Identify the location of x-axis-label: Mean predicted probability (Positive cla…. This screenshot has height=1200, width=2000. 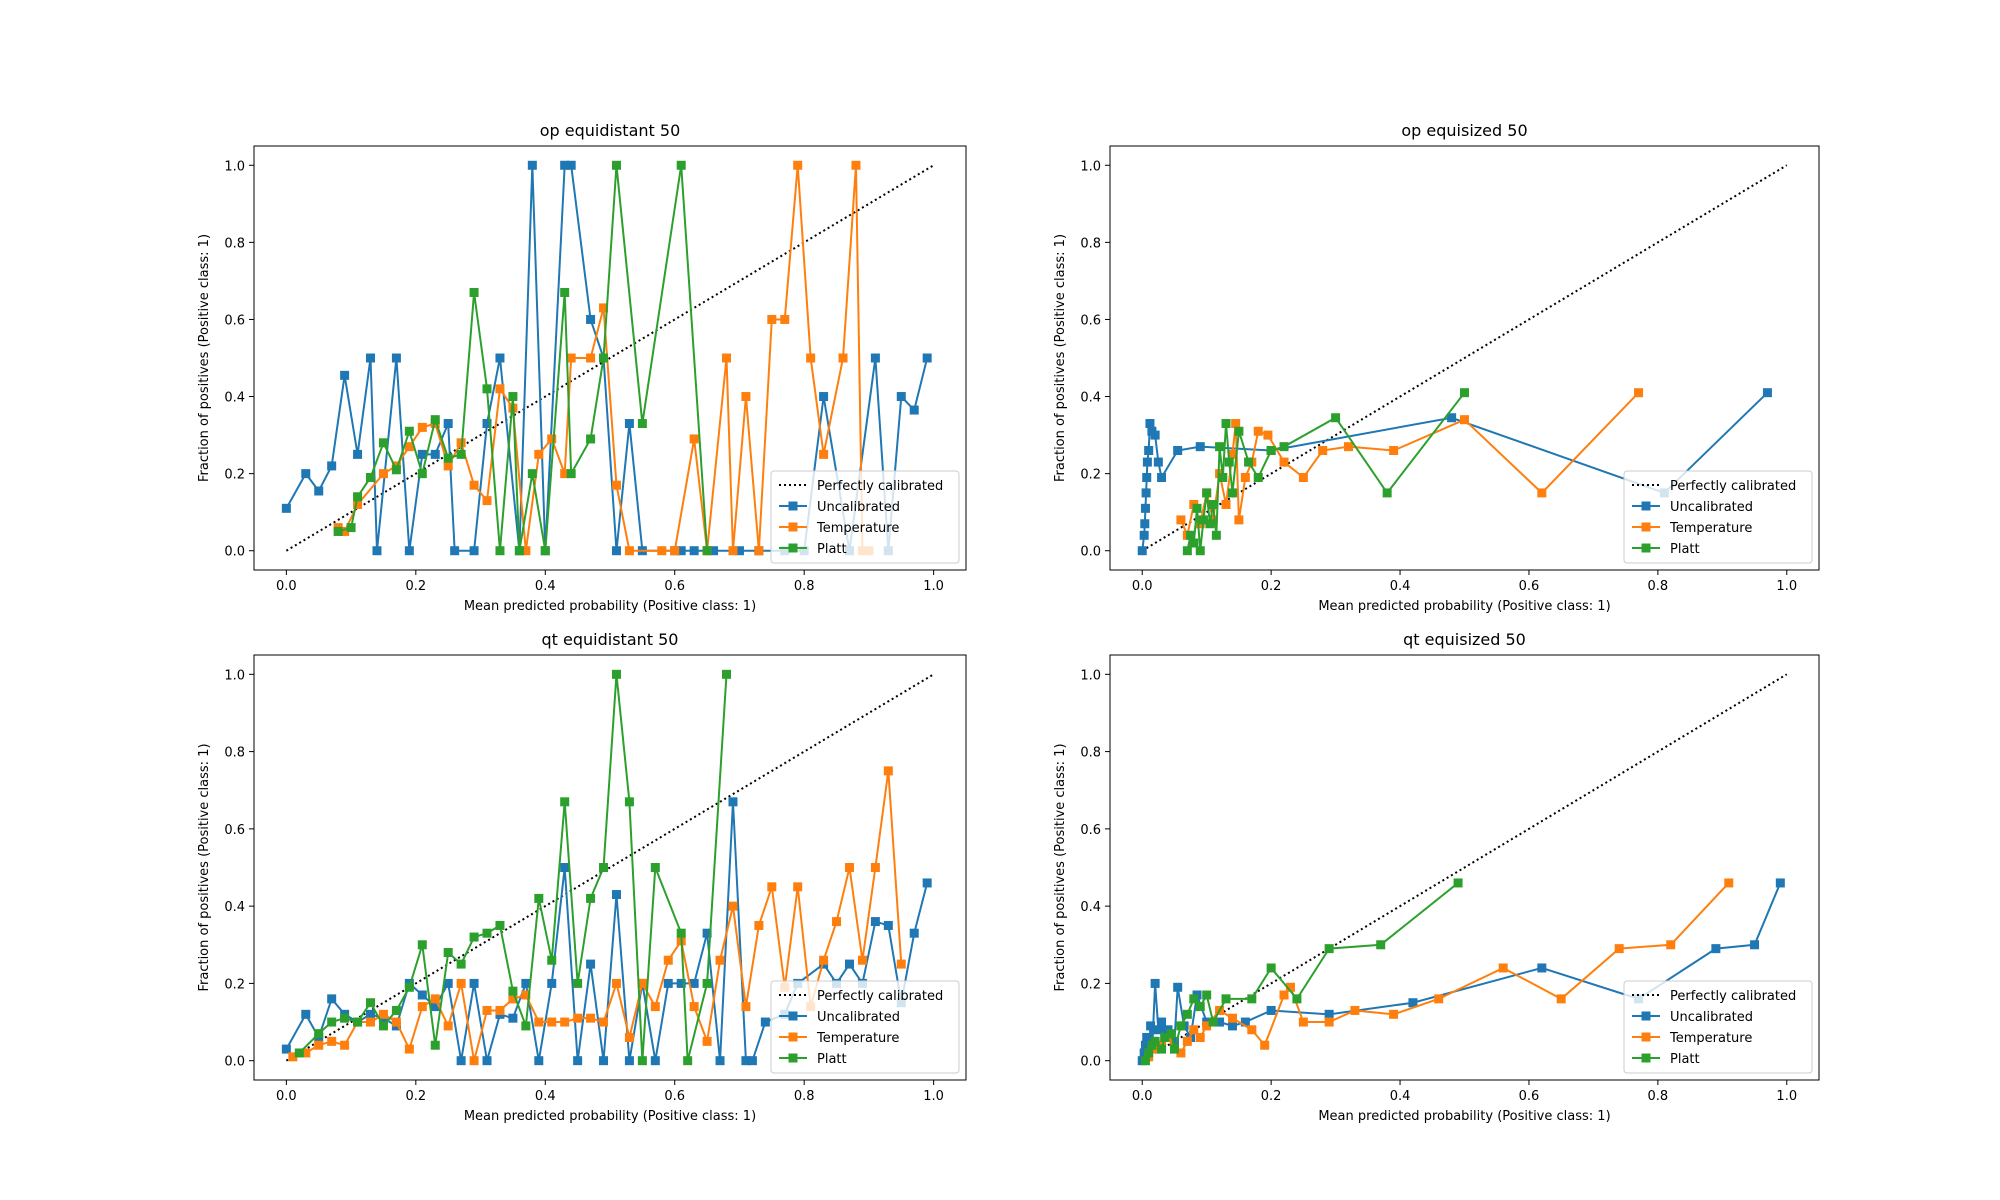
(1464, 1116).